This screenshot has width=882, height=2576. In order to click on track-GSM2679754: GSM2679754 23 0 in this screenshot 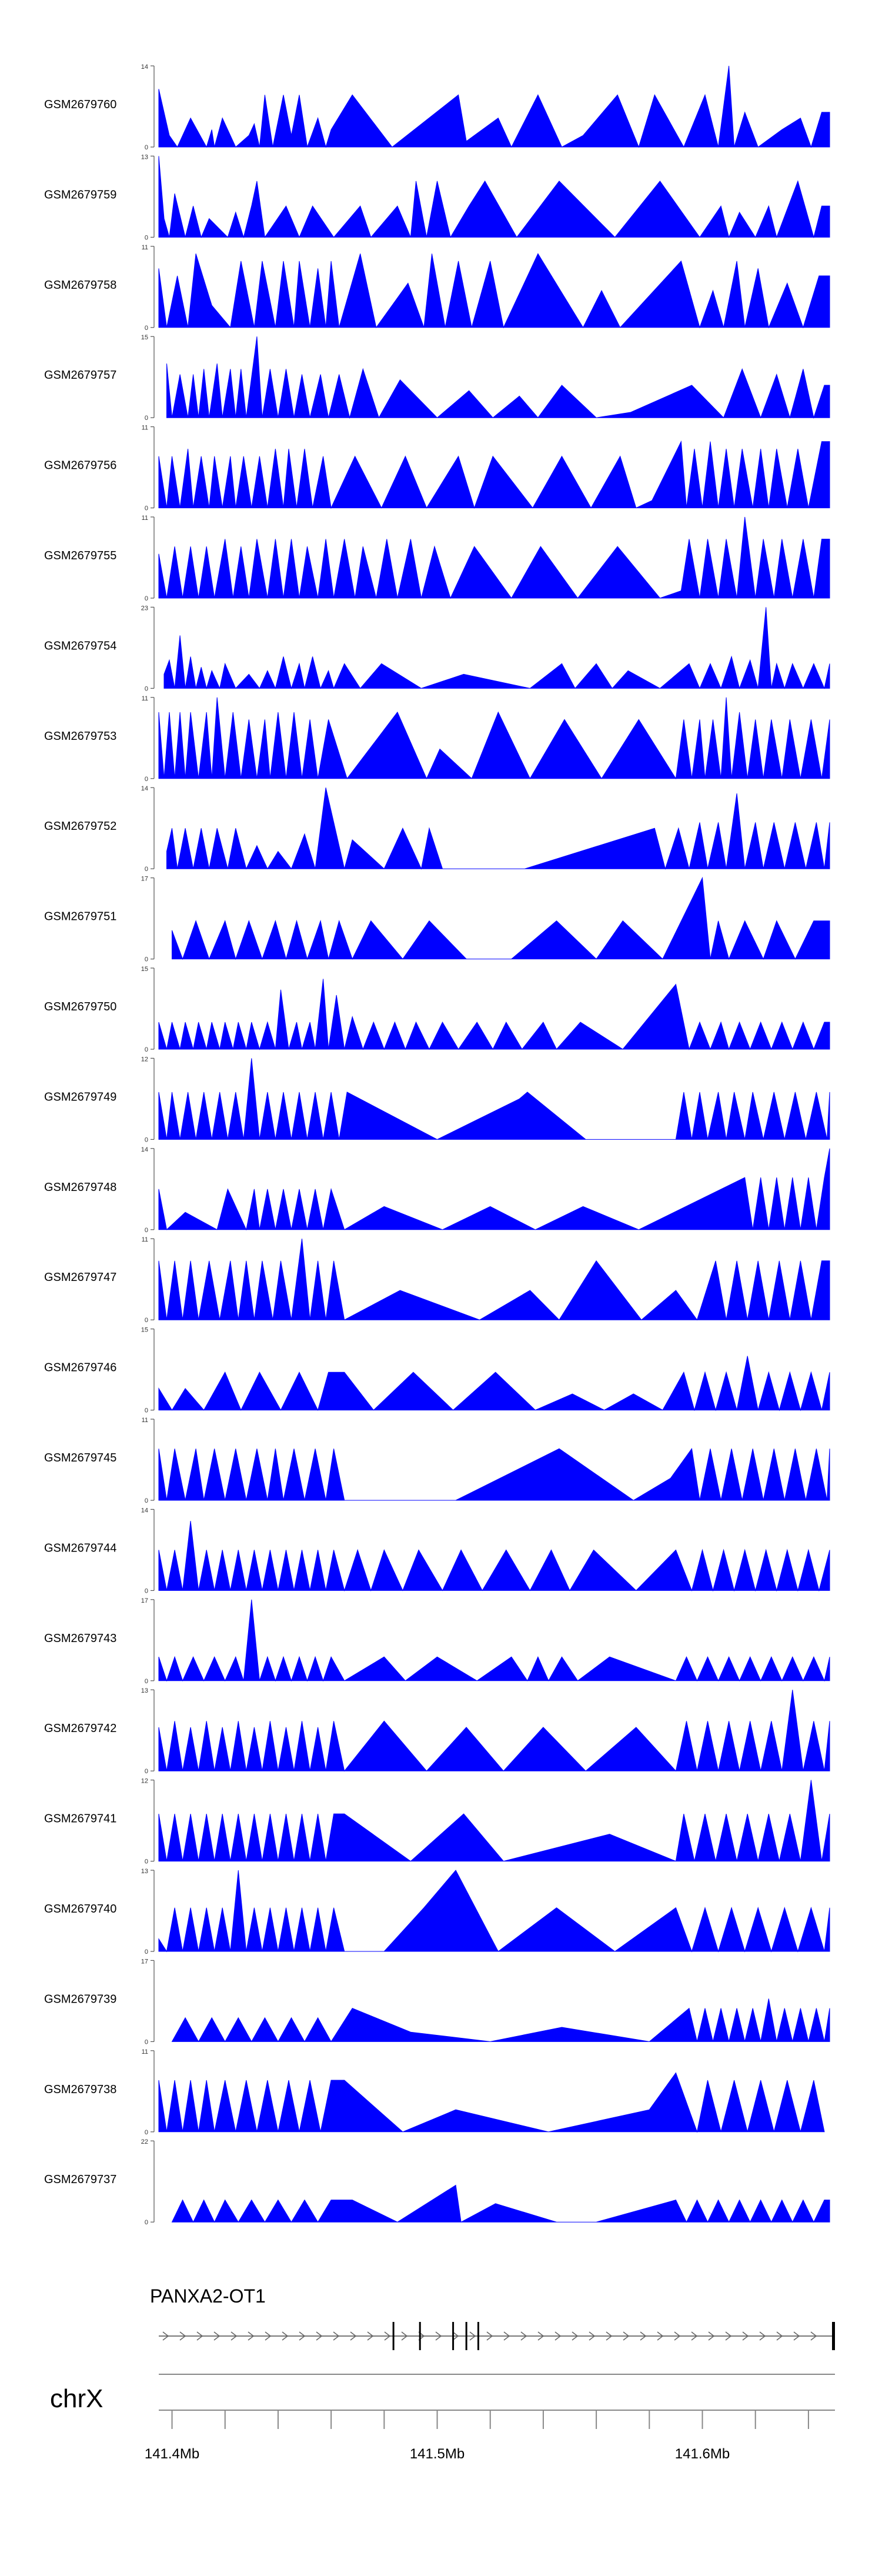, I will do `click(437, 648)`.